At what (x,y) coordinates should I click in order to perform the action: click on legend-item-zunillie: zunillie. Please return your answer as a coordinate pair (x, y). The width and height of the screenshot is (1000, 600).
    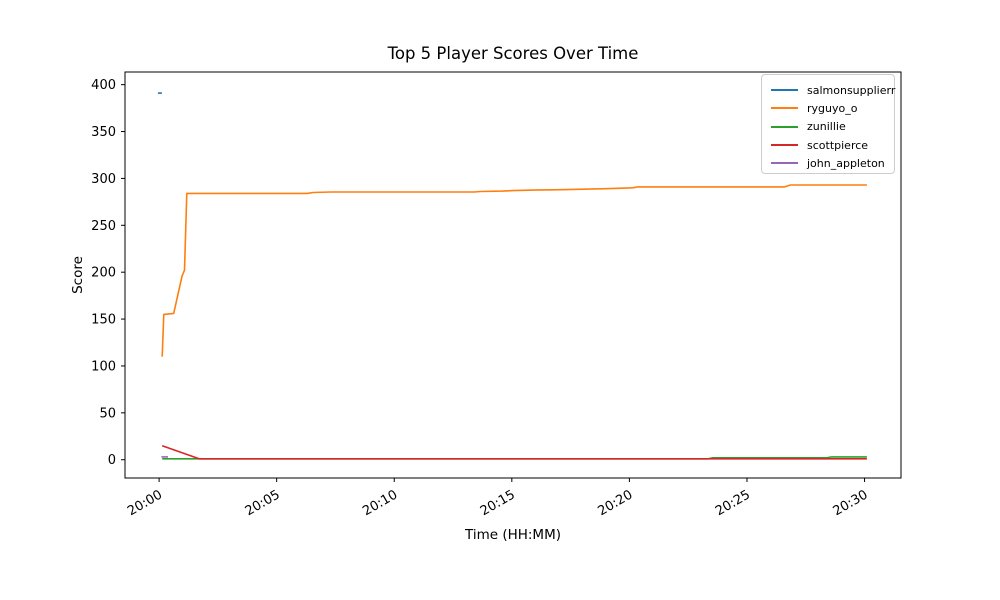
    Looking at the image, I should click on (829, 127).